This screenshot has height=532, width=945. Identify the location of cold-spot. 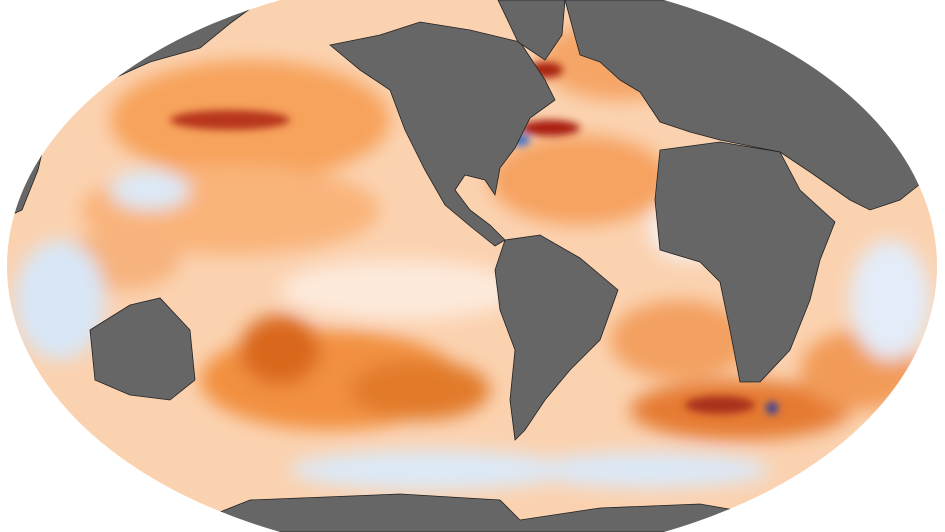
(772, 408).